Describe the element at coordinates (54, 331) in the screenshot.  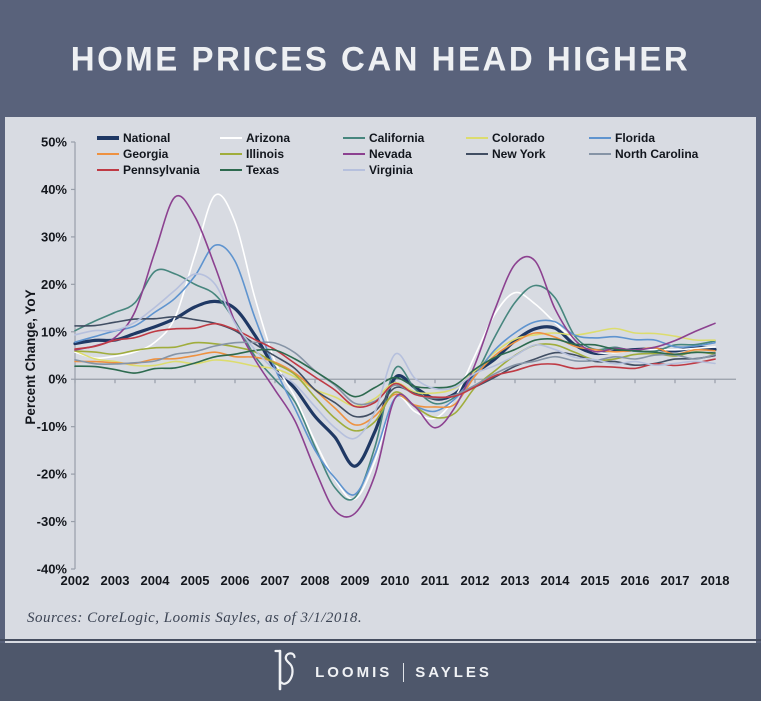
I see `y-tick-label: 10%` at that location.